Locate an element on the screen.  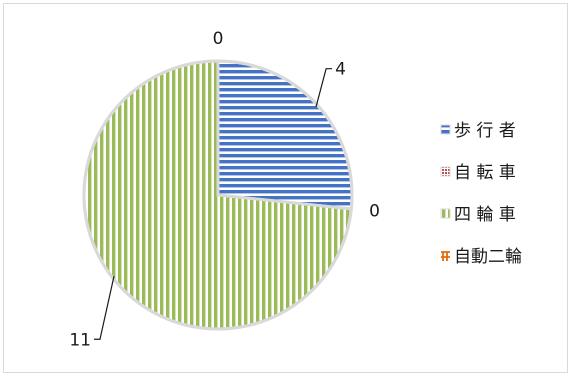
legend-label: 四 輪 車 is located at coordinates (485, 215).